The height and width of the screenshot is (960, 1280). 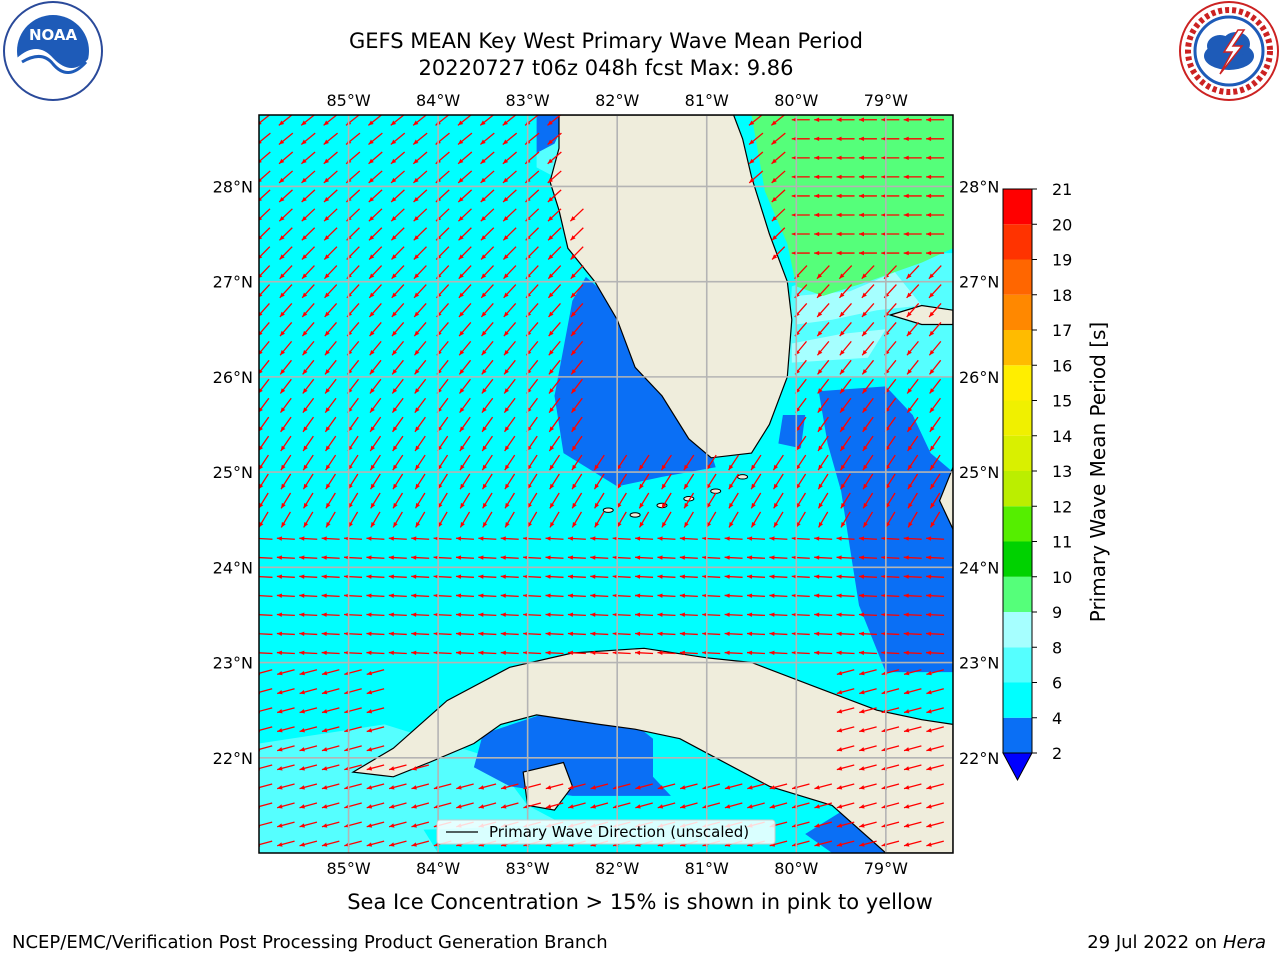 I want to click on colorbar-title: Primary Wave Mean Period [s], so click(x=1098, y=472).